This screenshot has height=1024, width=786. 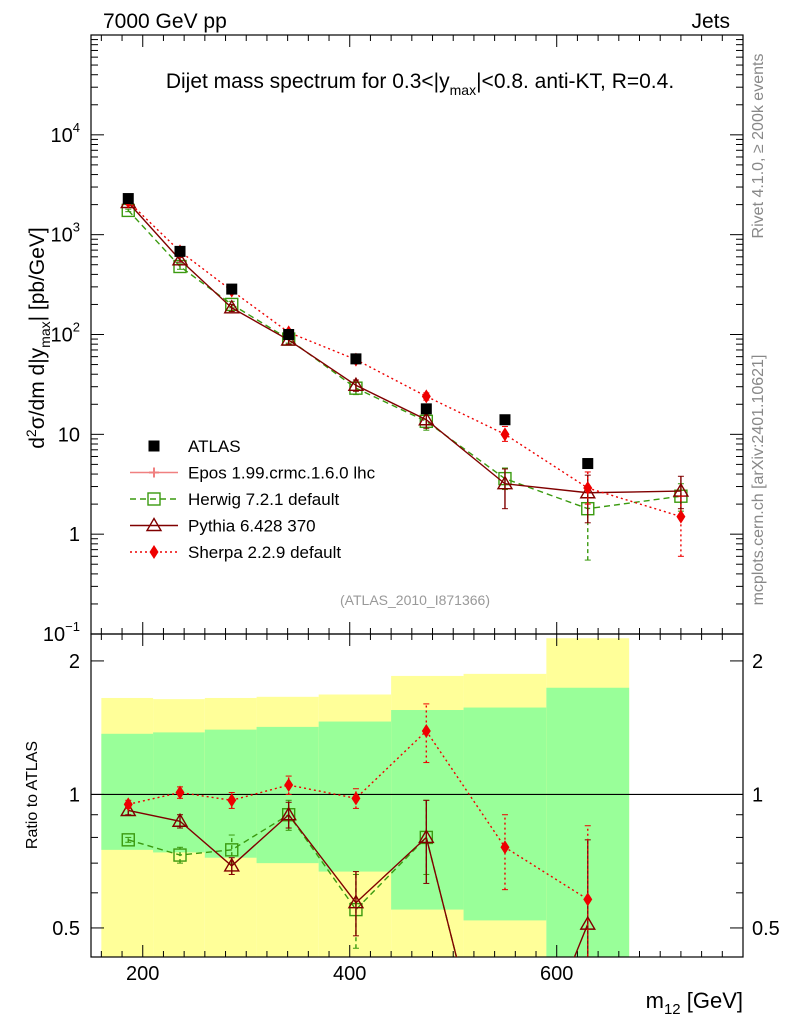 I want to click on x-tick-label: 200, so click(x=142, y=974).